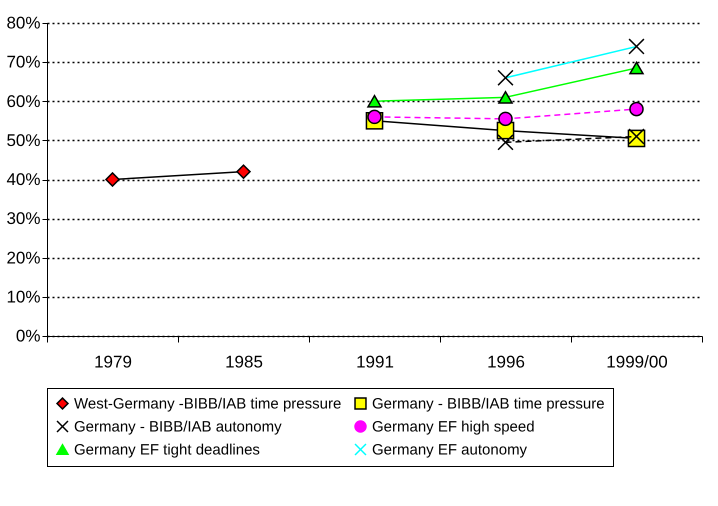  Describe the element at coordinates (244, 362) in the screenshot. I see `x-tick-label: 1985` at that location.